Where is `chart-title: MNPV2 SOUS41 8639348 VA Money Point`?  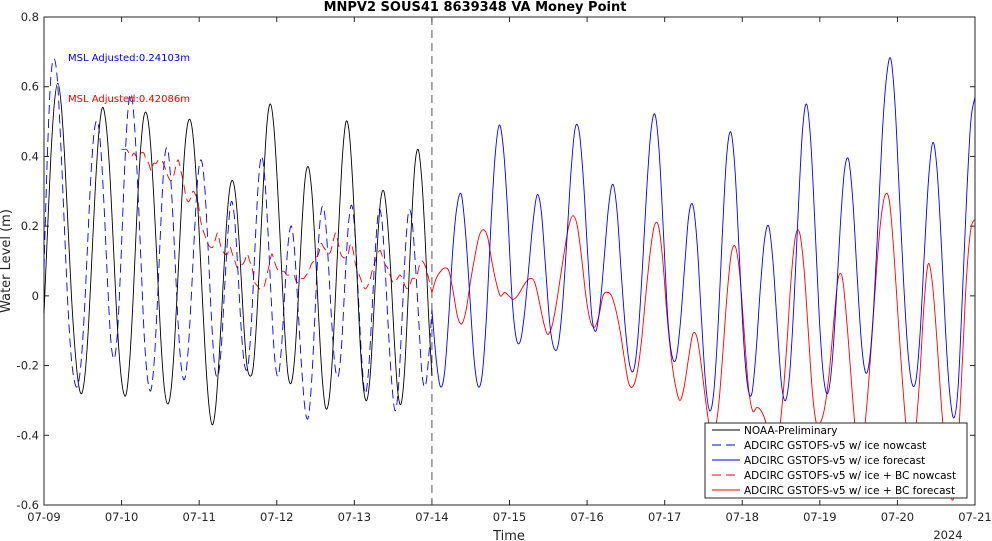 chart-title: MNPV2 SOUS41 8639348 VA Money Point is located at coordinates (475, 7).